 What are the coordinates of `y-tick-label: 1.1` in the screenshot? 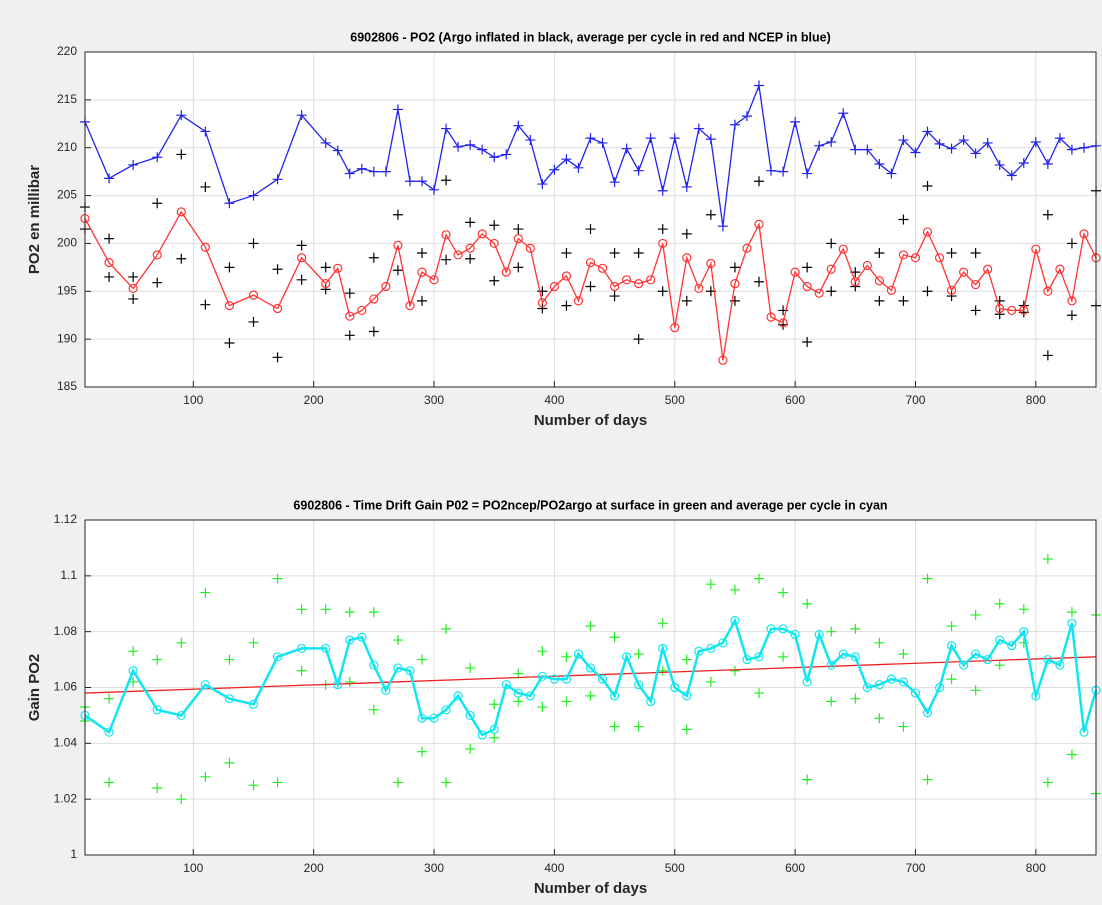 It's located at (68, 575).